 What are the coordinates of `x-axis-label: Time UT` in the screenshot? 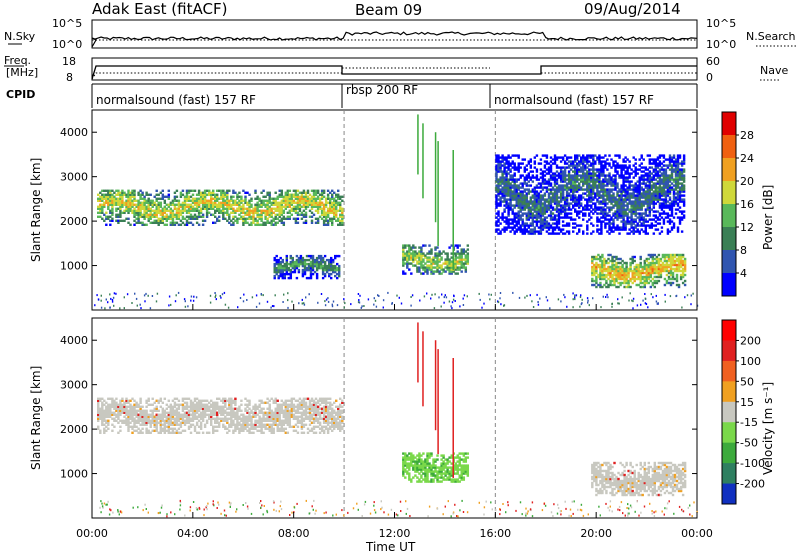 It's located at (390, 547).